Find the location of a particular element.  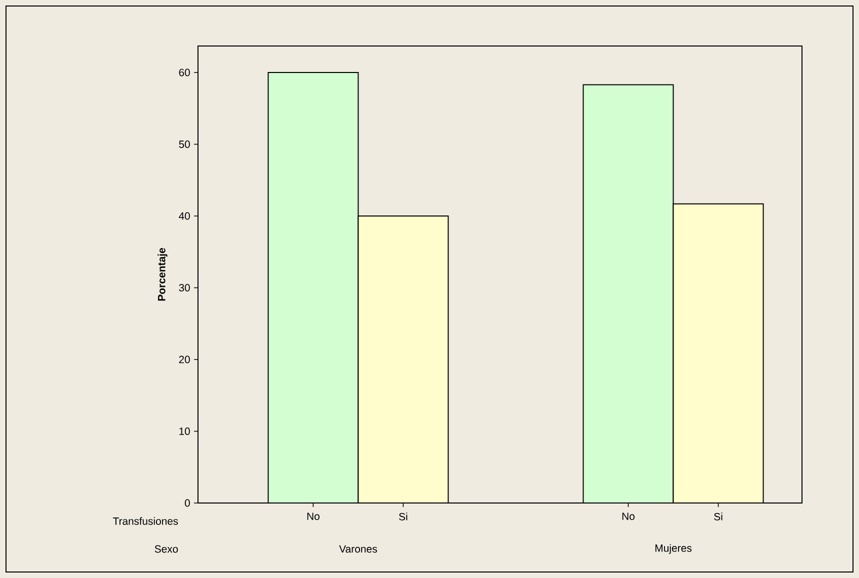

y-tick-label: 0 is located at coordinates (187, 503).